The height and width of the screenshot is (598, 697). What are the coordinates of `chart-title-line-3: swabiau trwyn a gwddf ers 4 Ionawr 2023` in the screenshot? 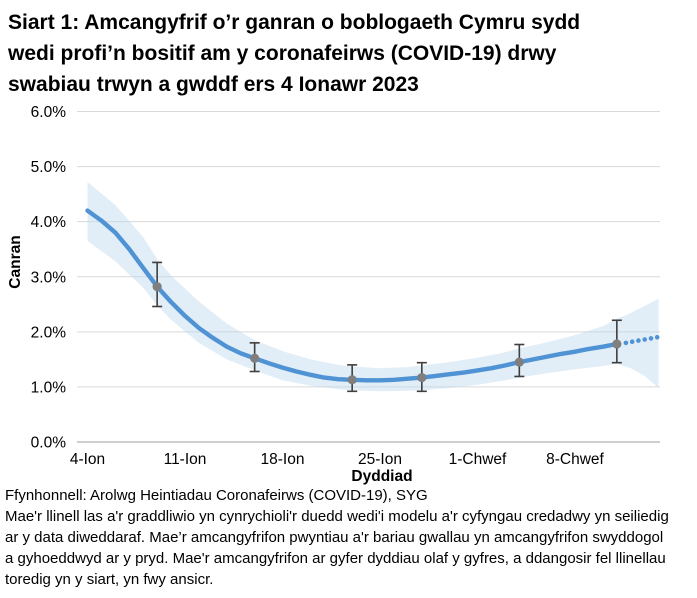 It's located at (213, 84).